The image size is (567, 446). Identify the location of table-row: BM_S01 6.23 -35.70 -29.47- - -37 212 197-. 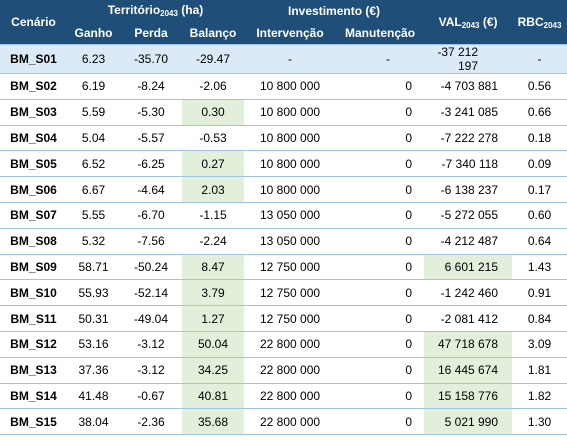
(283, 59).